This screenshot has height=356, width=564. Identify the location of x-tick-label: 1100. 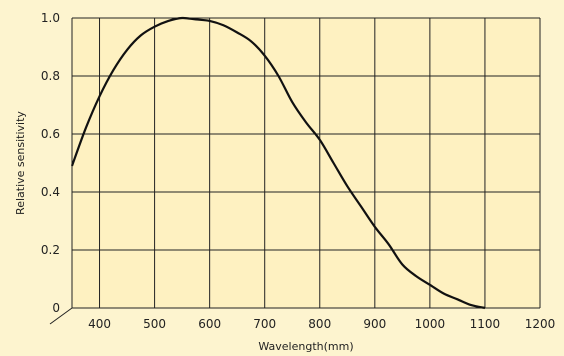
(485, 324).